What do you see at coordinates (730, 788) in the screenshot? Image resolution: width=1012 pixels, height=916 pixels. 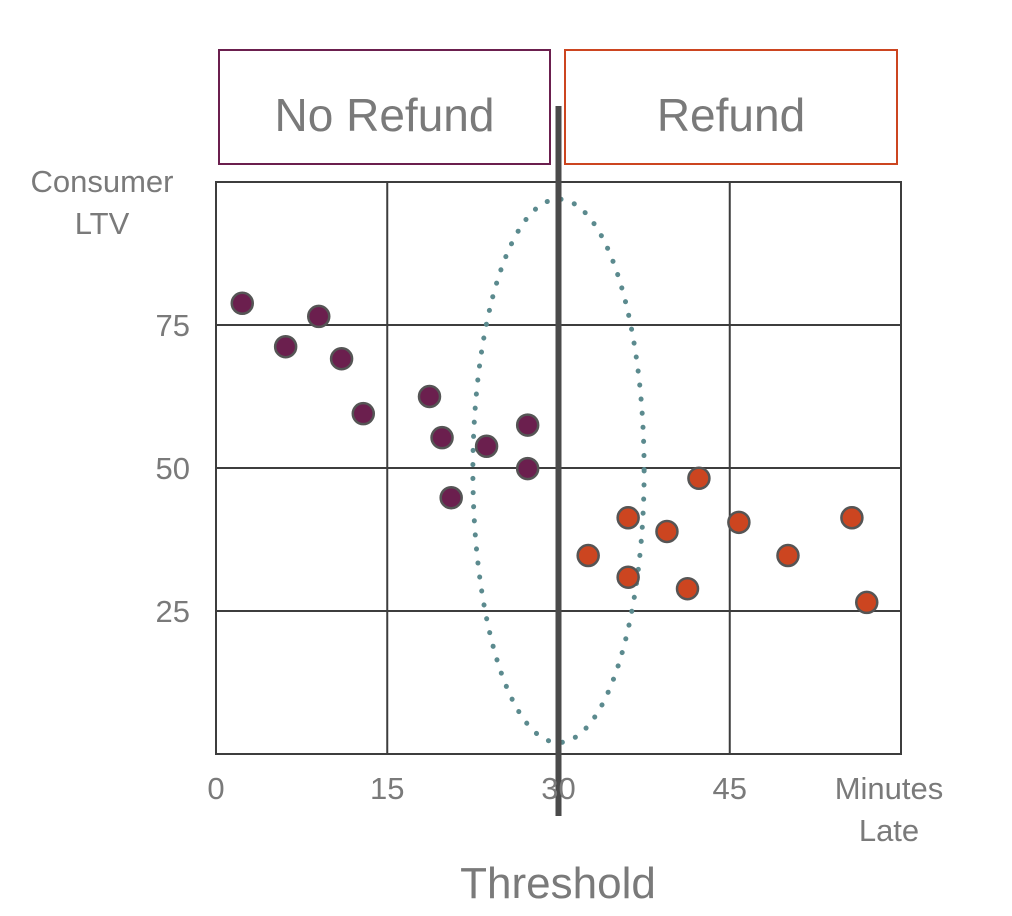 I see `x-tick-label: 45` at bounding box center [730, 788].